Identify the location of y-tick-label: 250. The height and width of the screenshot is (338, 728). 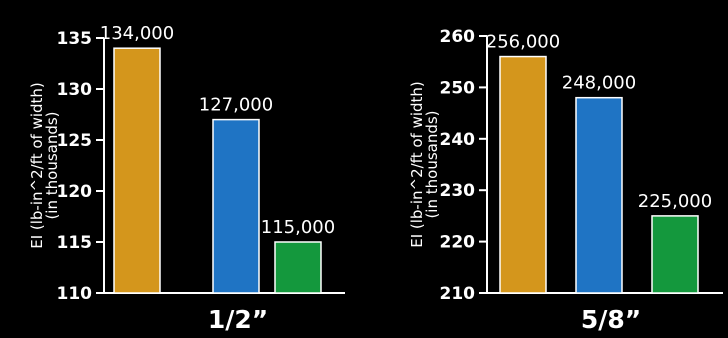
(458, 88).